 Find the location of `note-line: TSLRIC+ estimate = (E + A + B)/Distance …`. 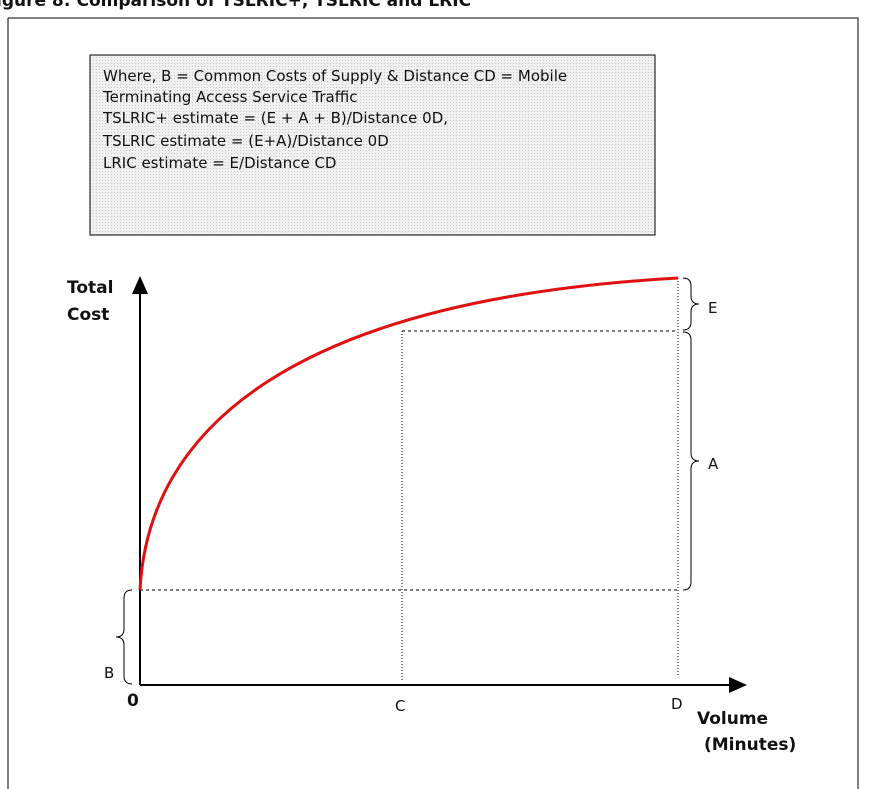

note-line: TSLRIC+ estimate = (E + A + B)/Distance … is located at coordinates (275, 118).